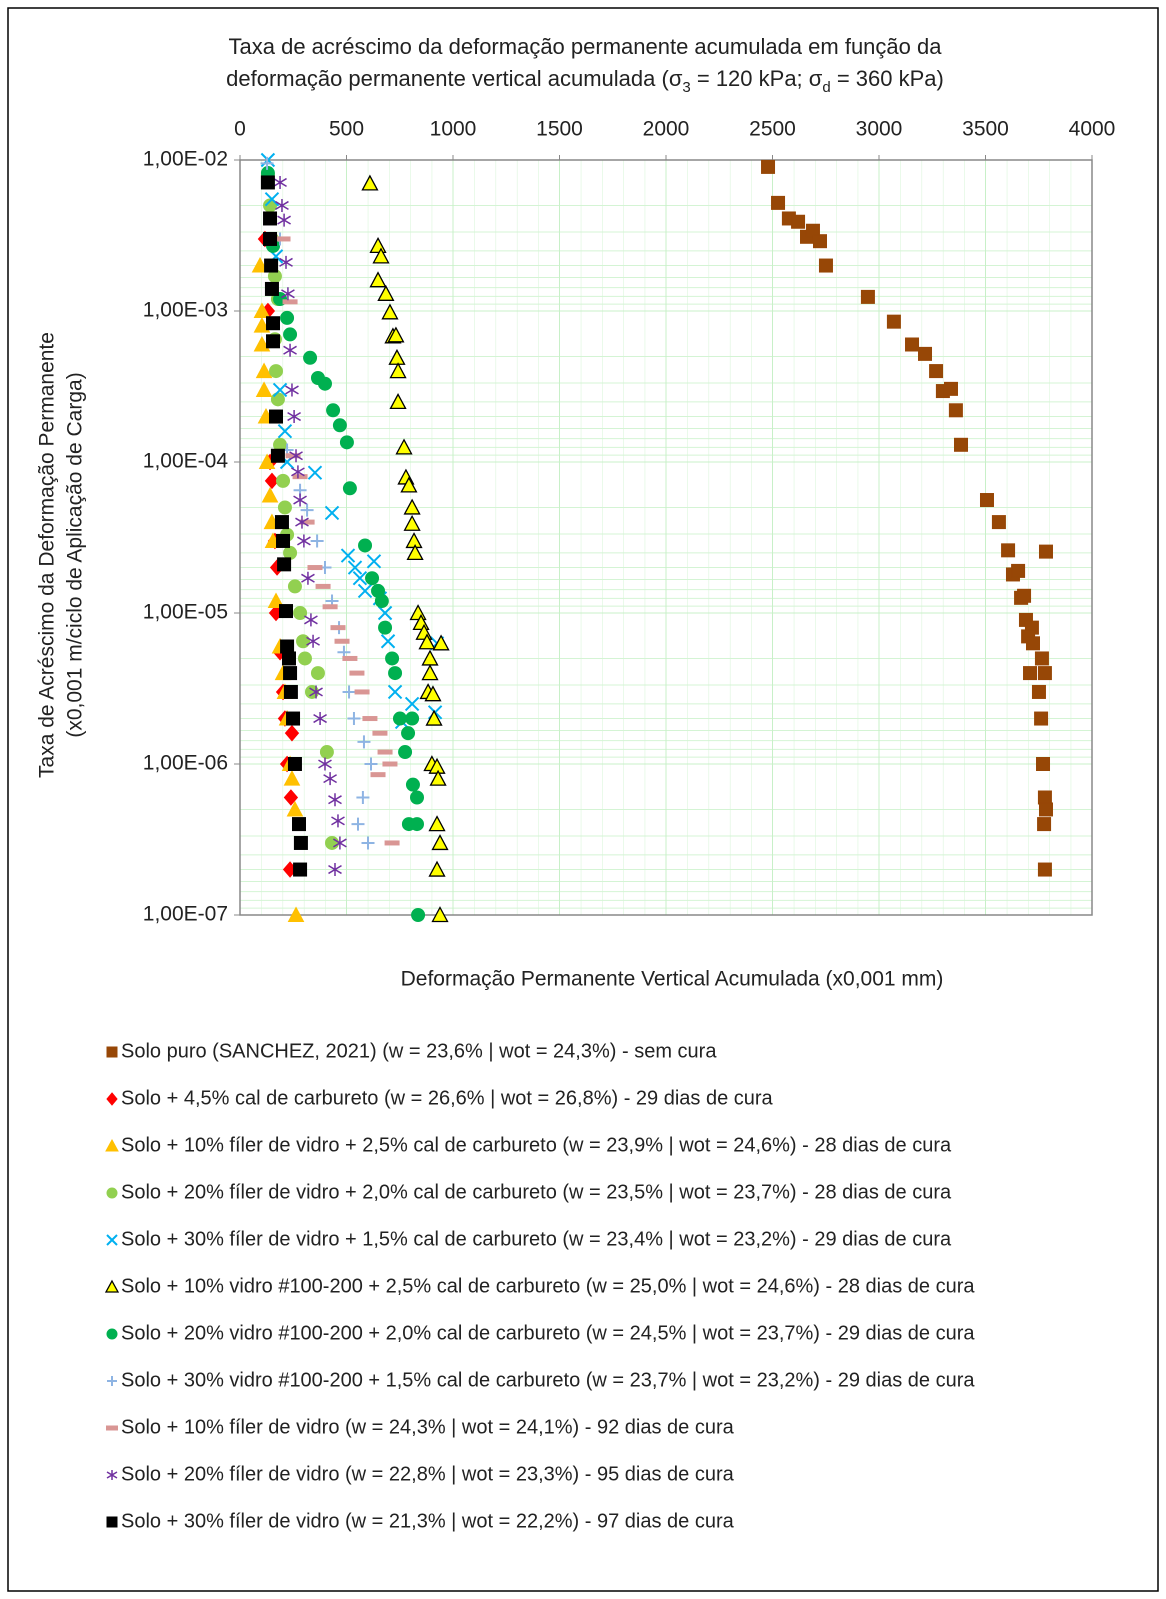 The height and width of the screenshot is (1599, 1166). I want to click on y-axis-label: (x0,001 m/ciclo de Aplicação de Carga), so click(75, 554).